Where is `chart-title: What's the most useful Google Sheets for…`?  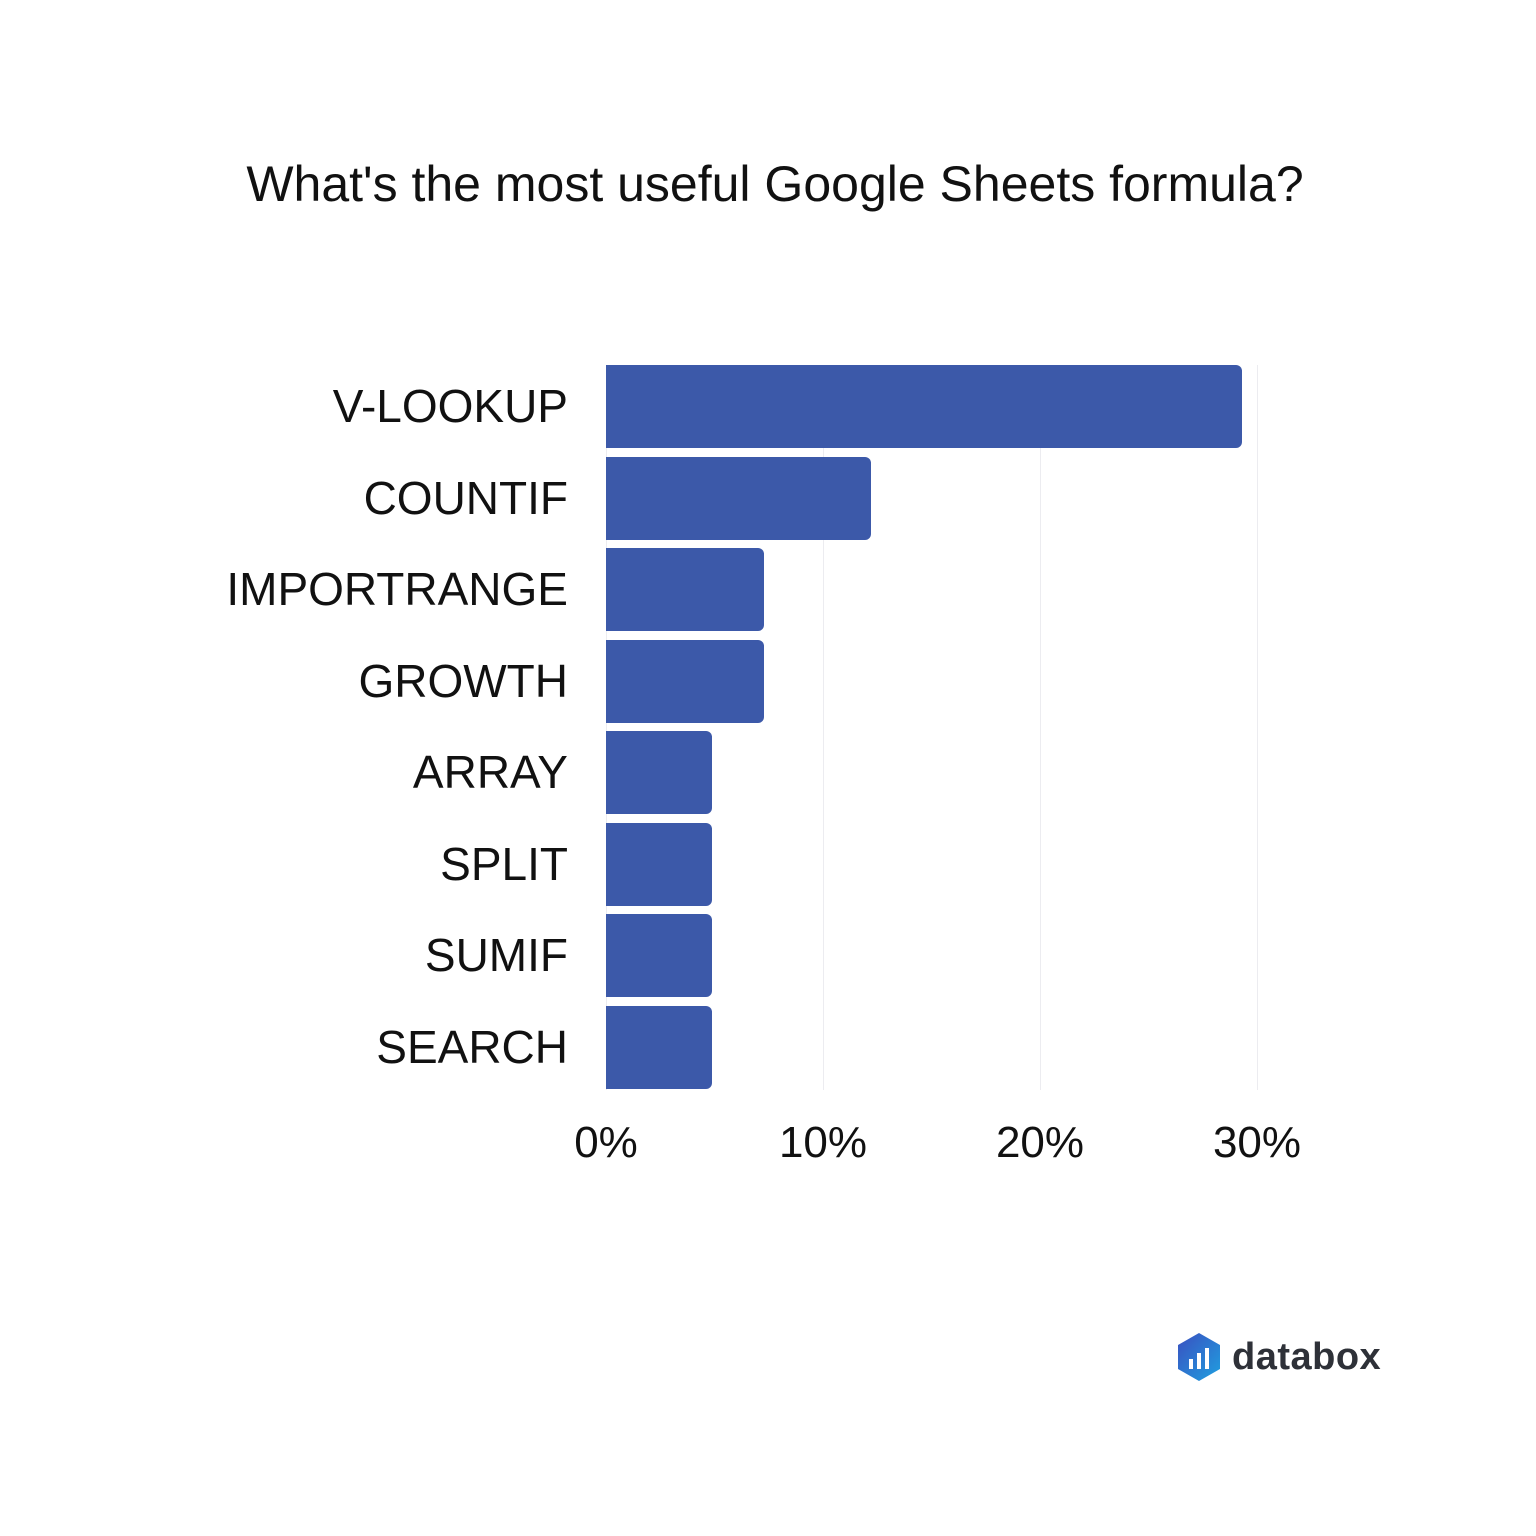 chart-title: What's the most useful Google Sheets for… is located at coordinates (775, 184).